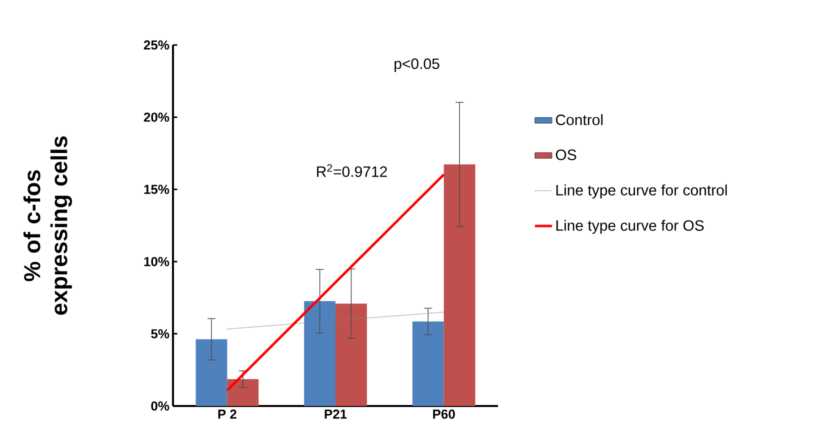 The height and width of the screenshot is (437, 837). I want to click on x-tick-label: P21, so click(335, 414).